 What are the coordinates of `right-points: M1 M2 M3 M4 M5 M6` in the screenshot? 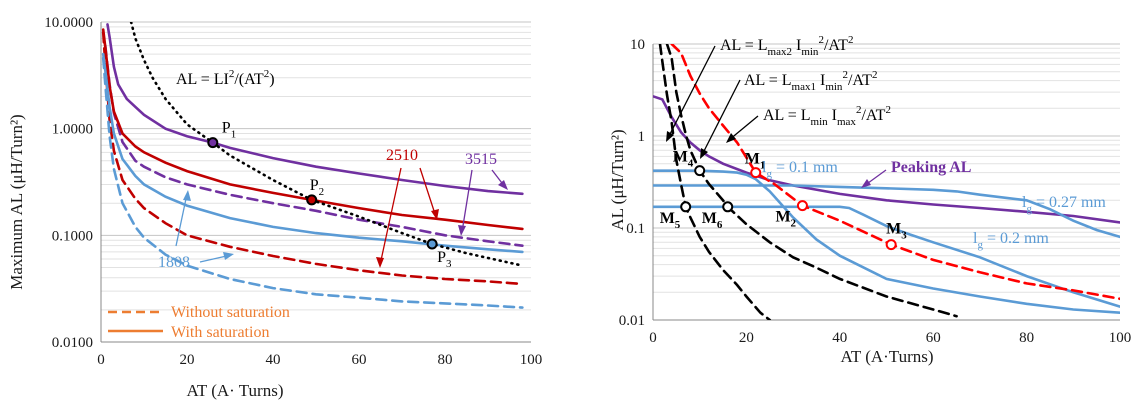 It's located at (783, 200).